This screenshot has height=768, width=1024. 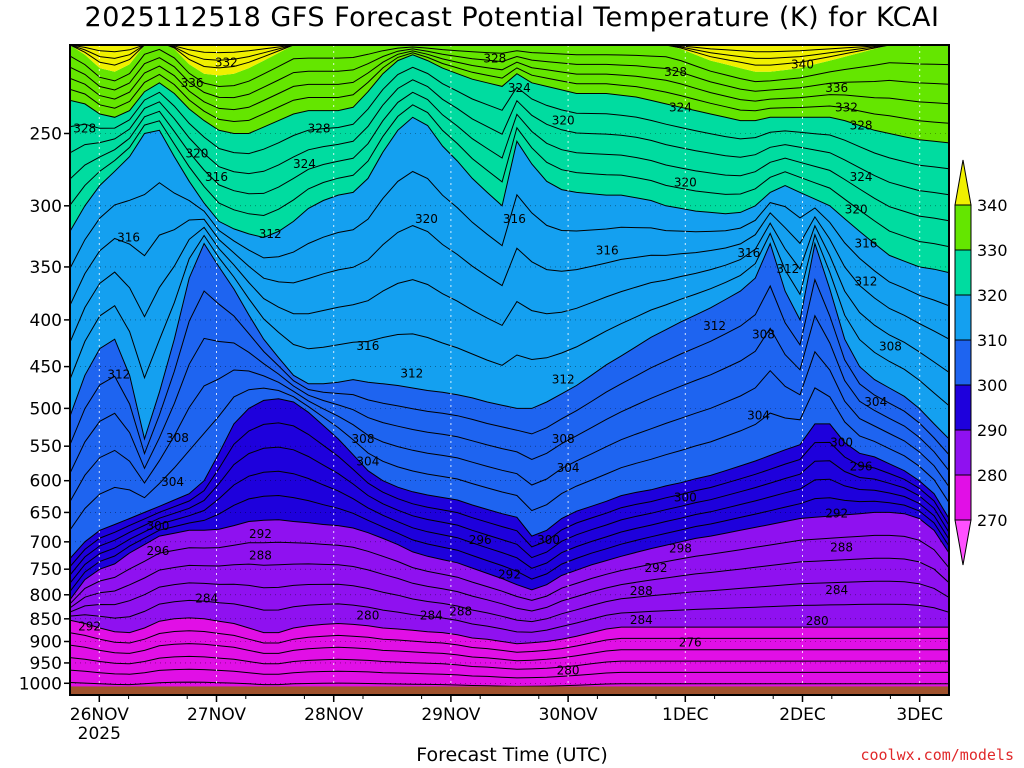 What do you see at coordinates (46, 596) in the screenshot?
I see `y-tick-label: 800` at bounding box center [46, 596].